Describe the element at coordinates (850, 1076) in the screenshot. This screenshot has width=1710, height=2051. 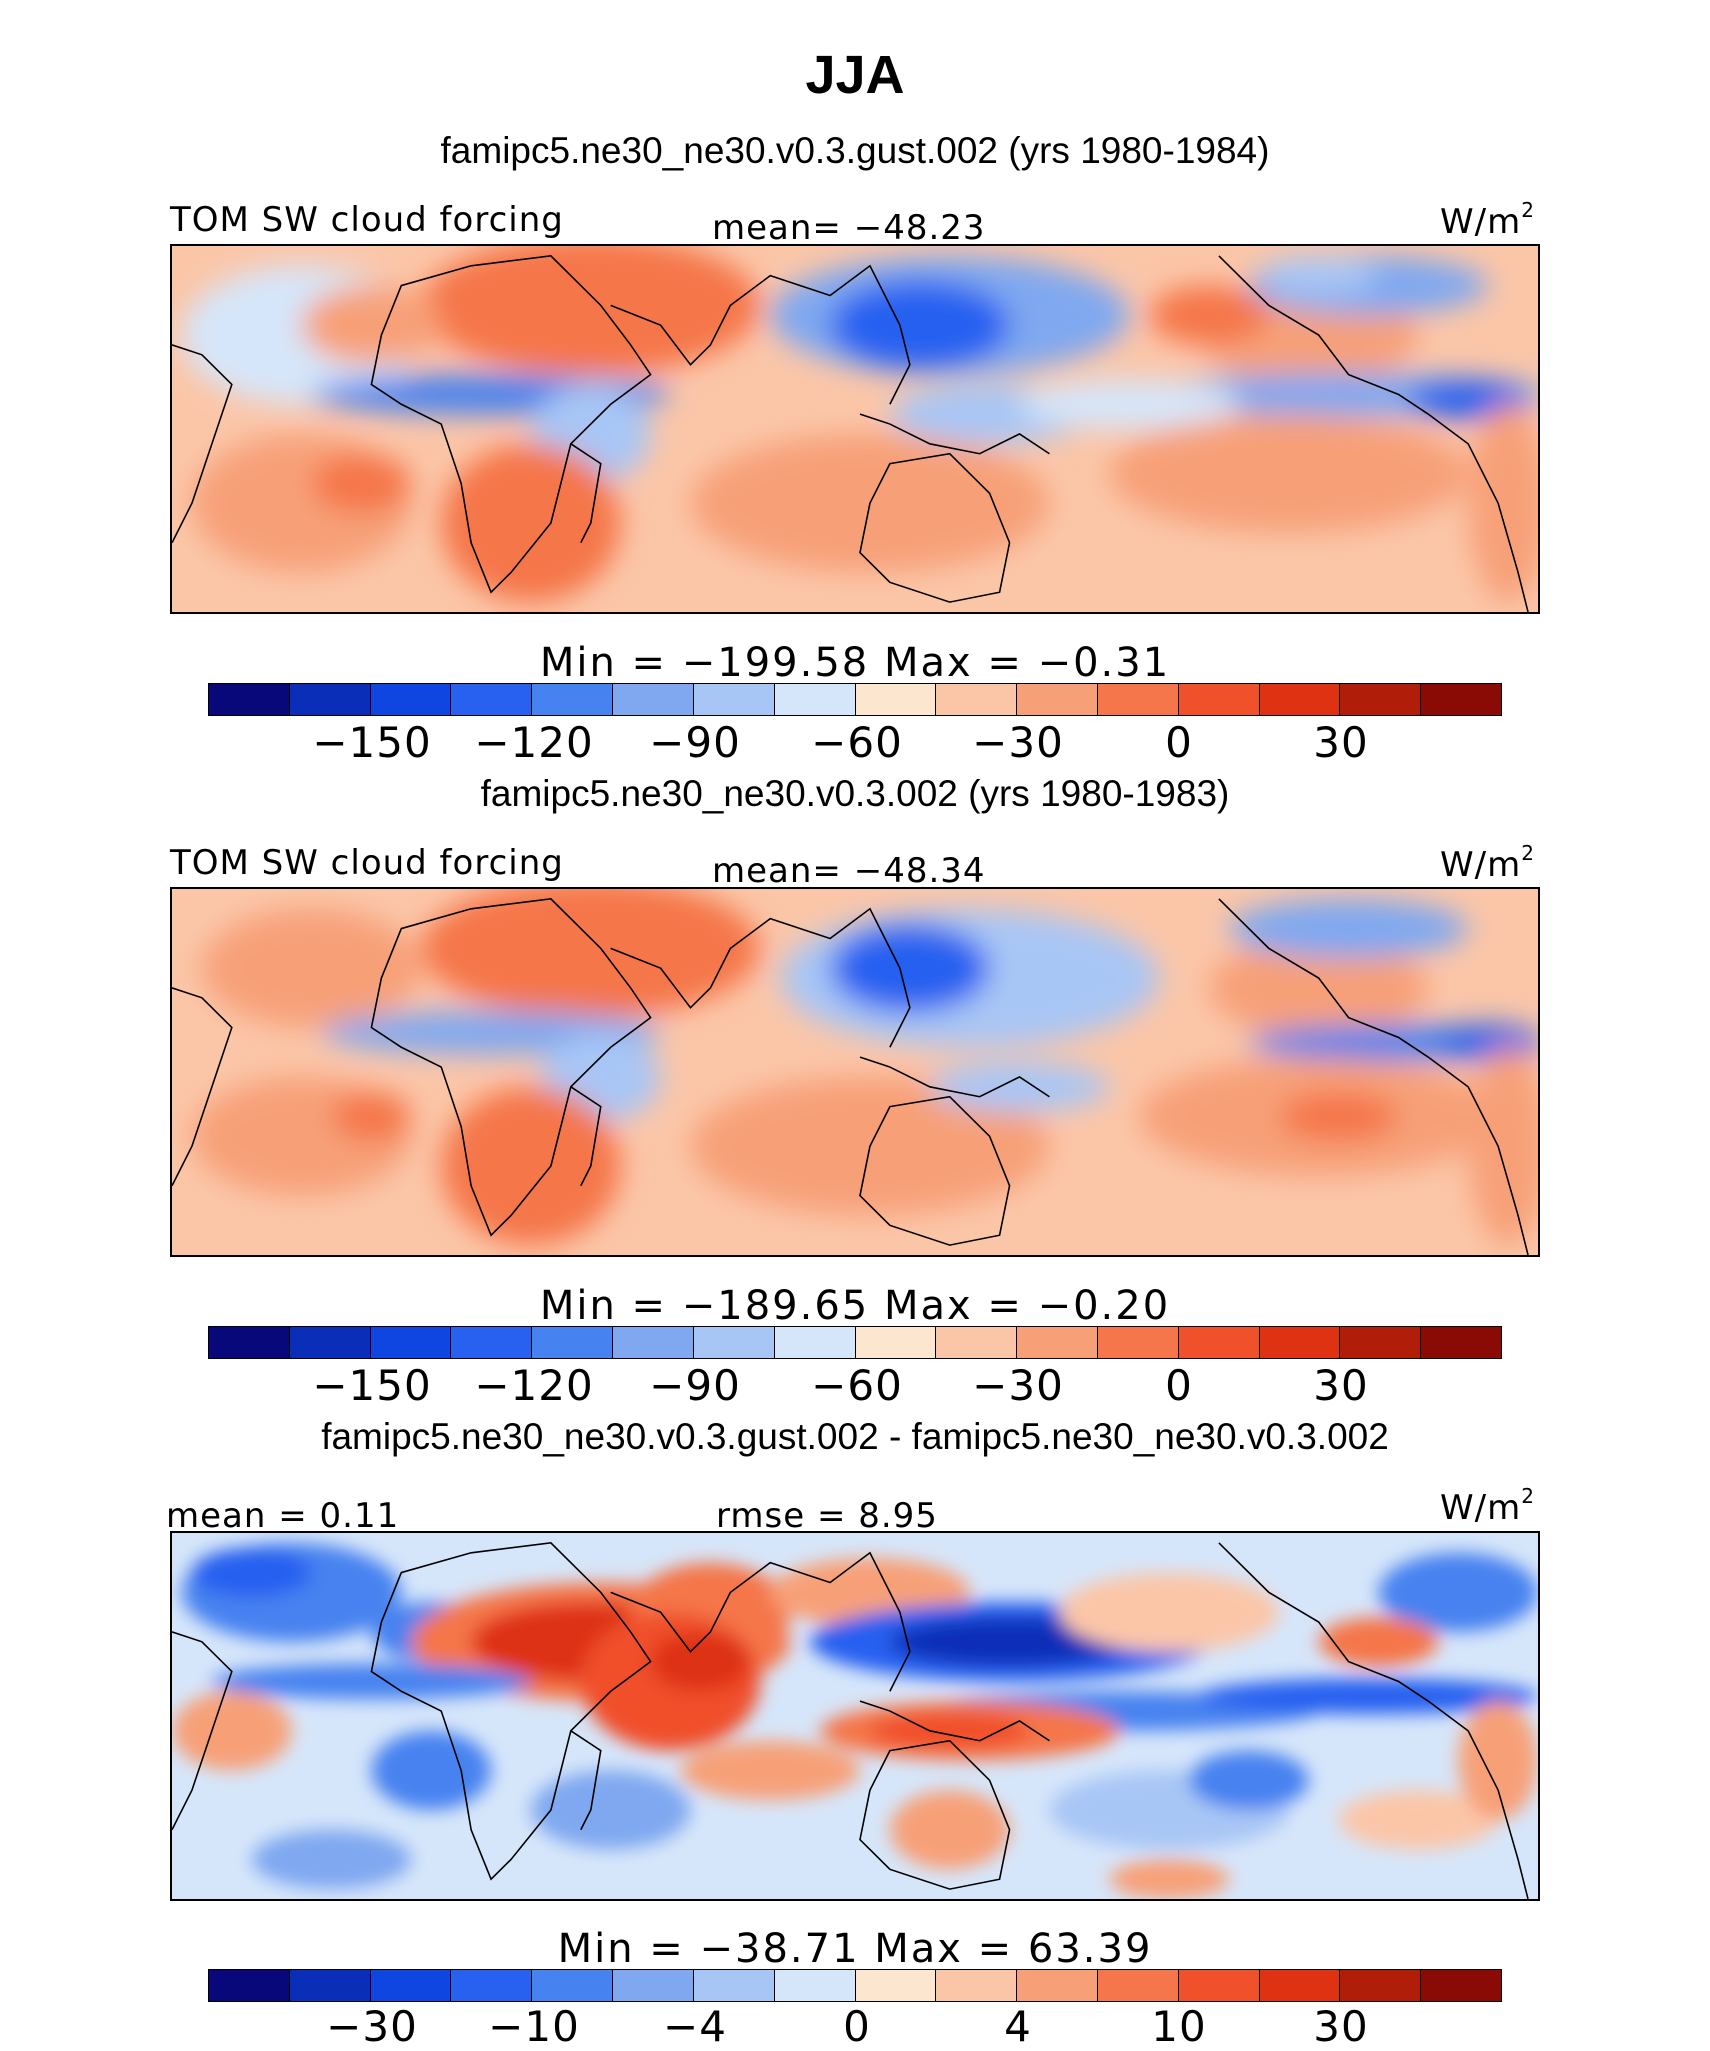
I see `panel-2-coastlines` at that location.